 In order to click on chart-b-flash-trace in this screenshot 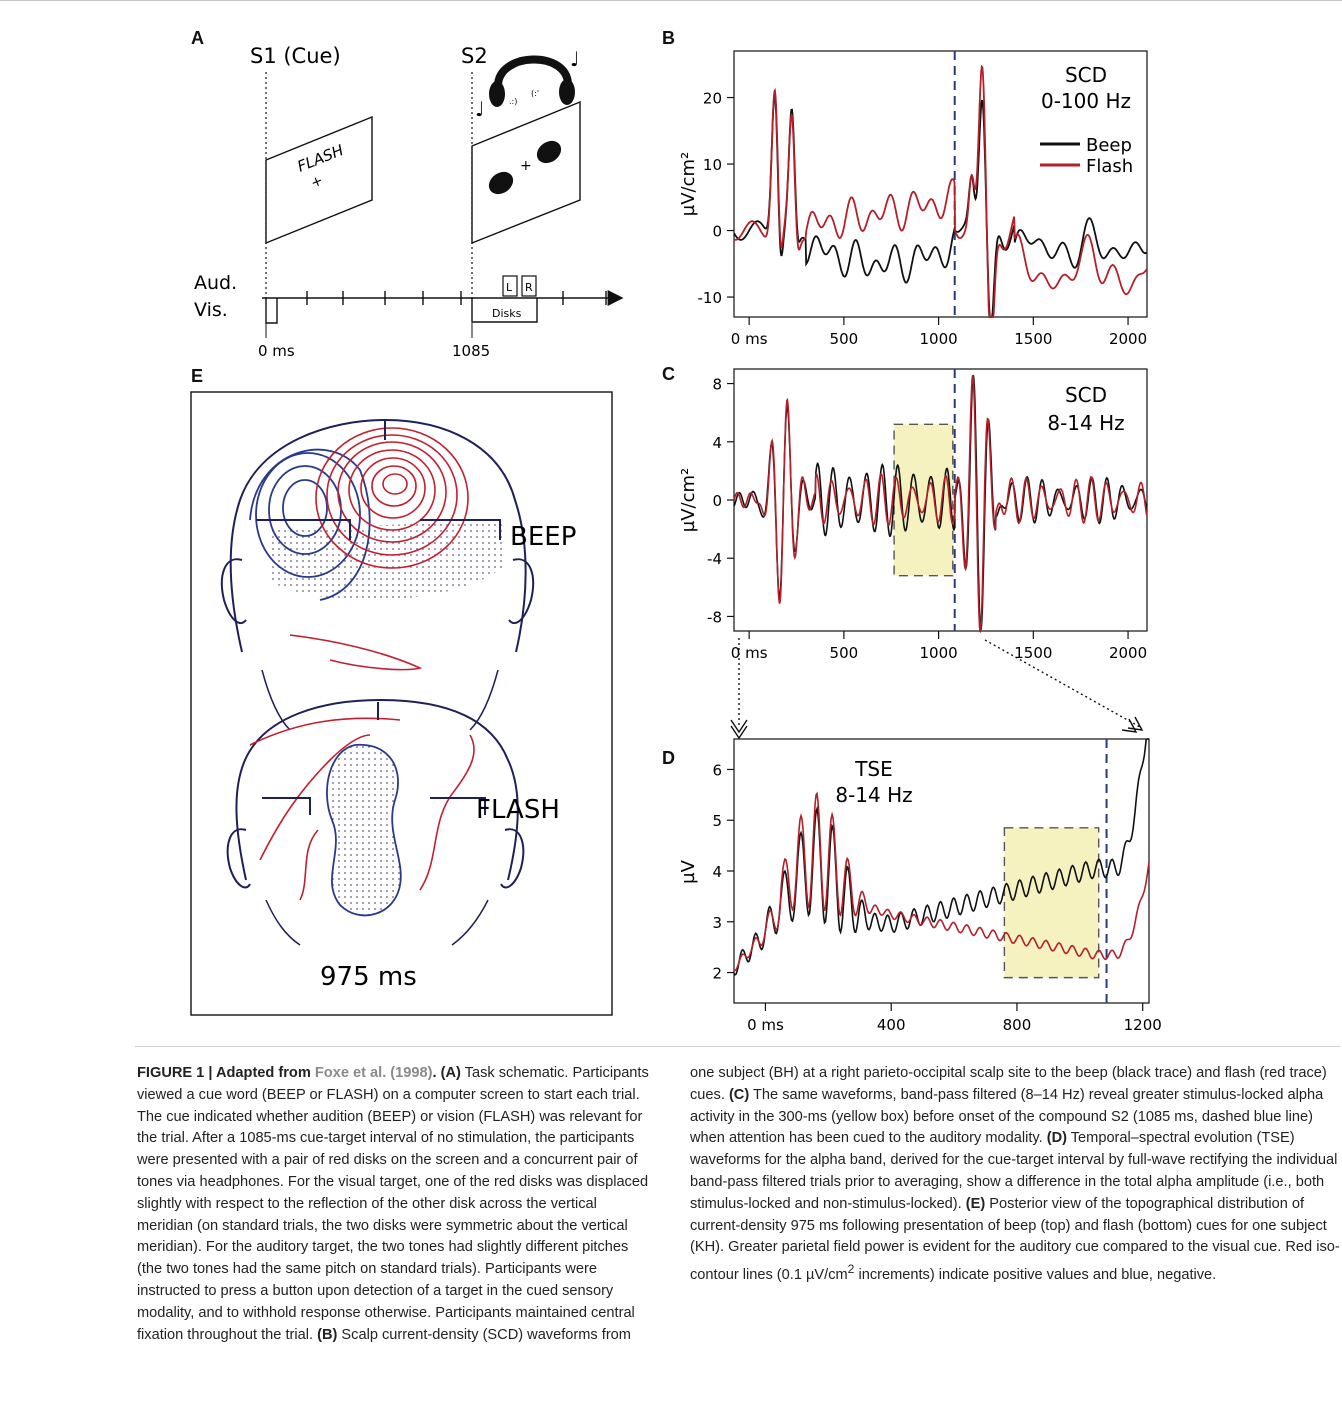, I will do `click(940, 191)`.